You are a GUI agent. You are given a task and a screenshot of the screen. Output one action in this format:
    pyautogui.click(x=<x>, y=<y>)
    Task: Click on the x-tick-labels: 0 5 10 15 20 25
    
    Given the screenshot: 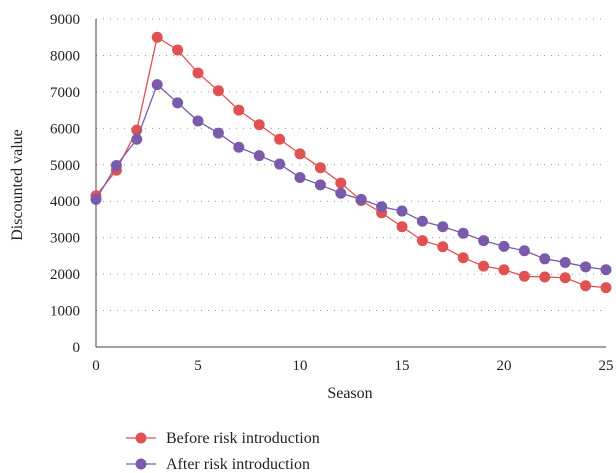 What is the action you would take?
    pyautogui.click(x=352, y=366)
    